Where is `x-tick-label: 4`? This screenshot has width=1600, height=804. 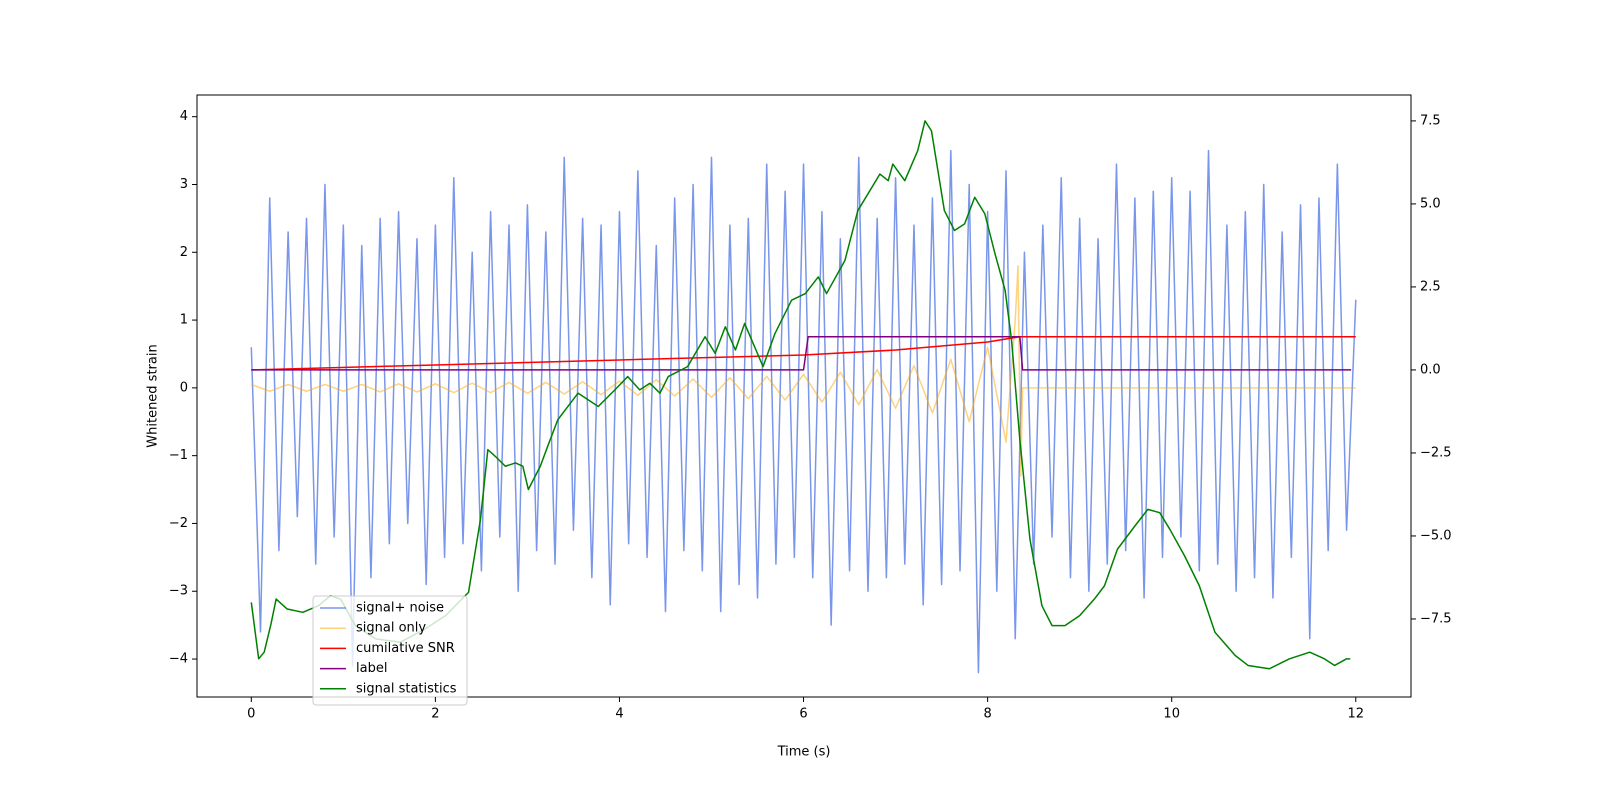
x-tick-label: 4 is located at coordinates (619, 714).